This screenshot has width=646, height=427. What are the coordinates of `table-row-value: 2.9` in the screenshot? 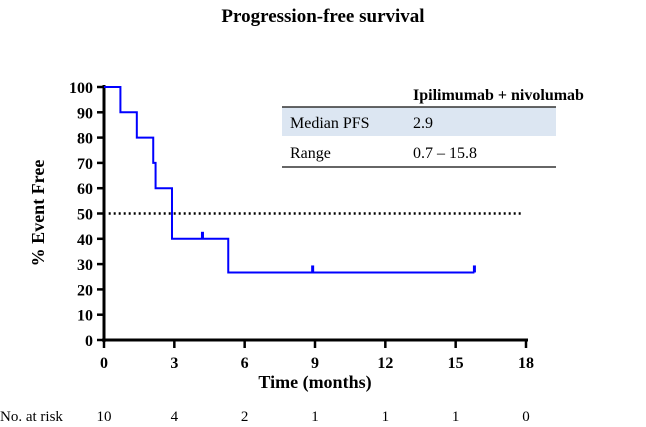 It's located at (423, 123).